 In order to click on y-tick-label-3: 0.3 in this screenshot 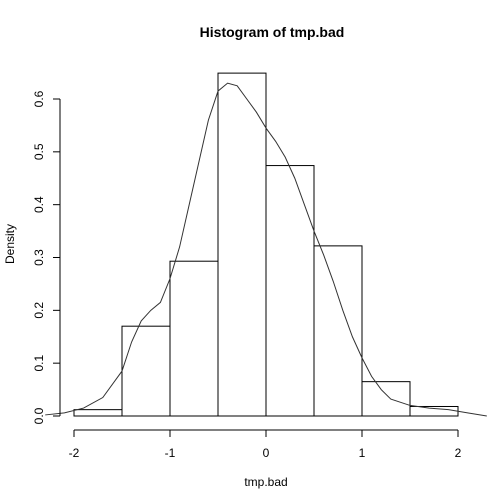, I will do `click(39, 257)`.